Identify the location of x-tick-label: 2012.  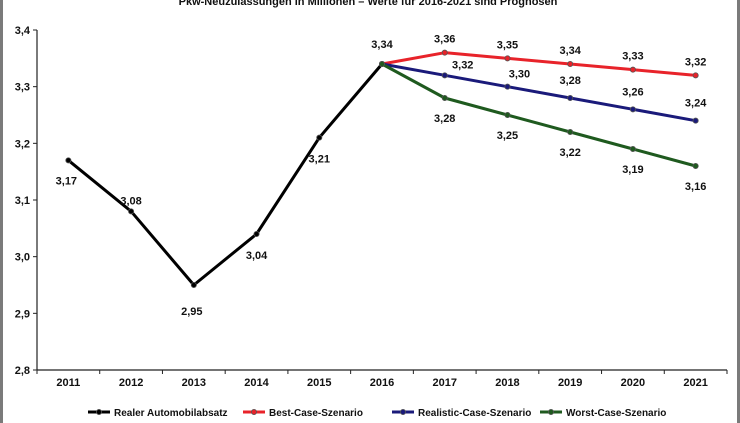
(131, 383).